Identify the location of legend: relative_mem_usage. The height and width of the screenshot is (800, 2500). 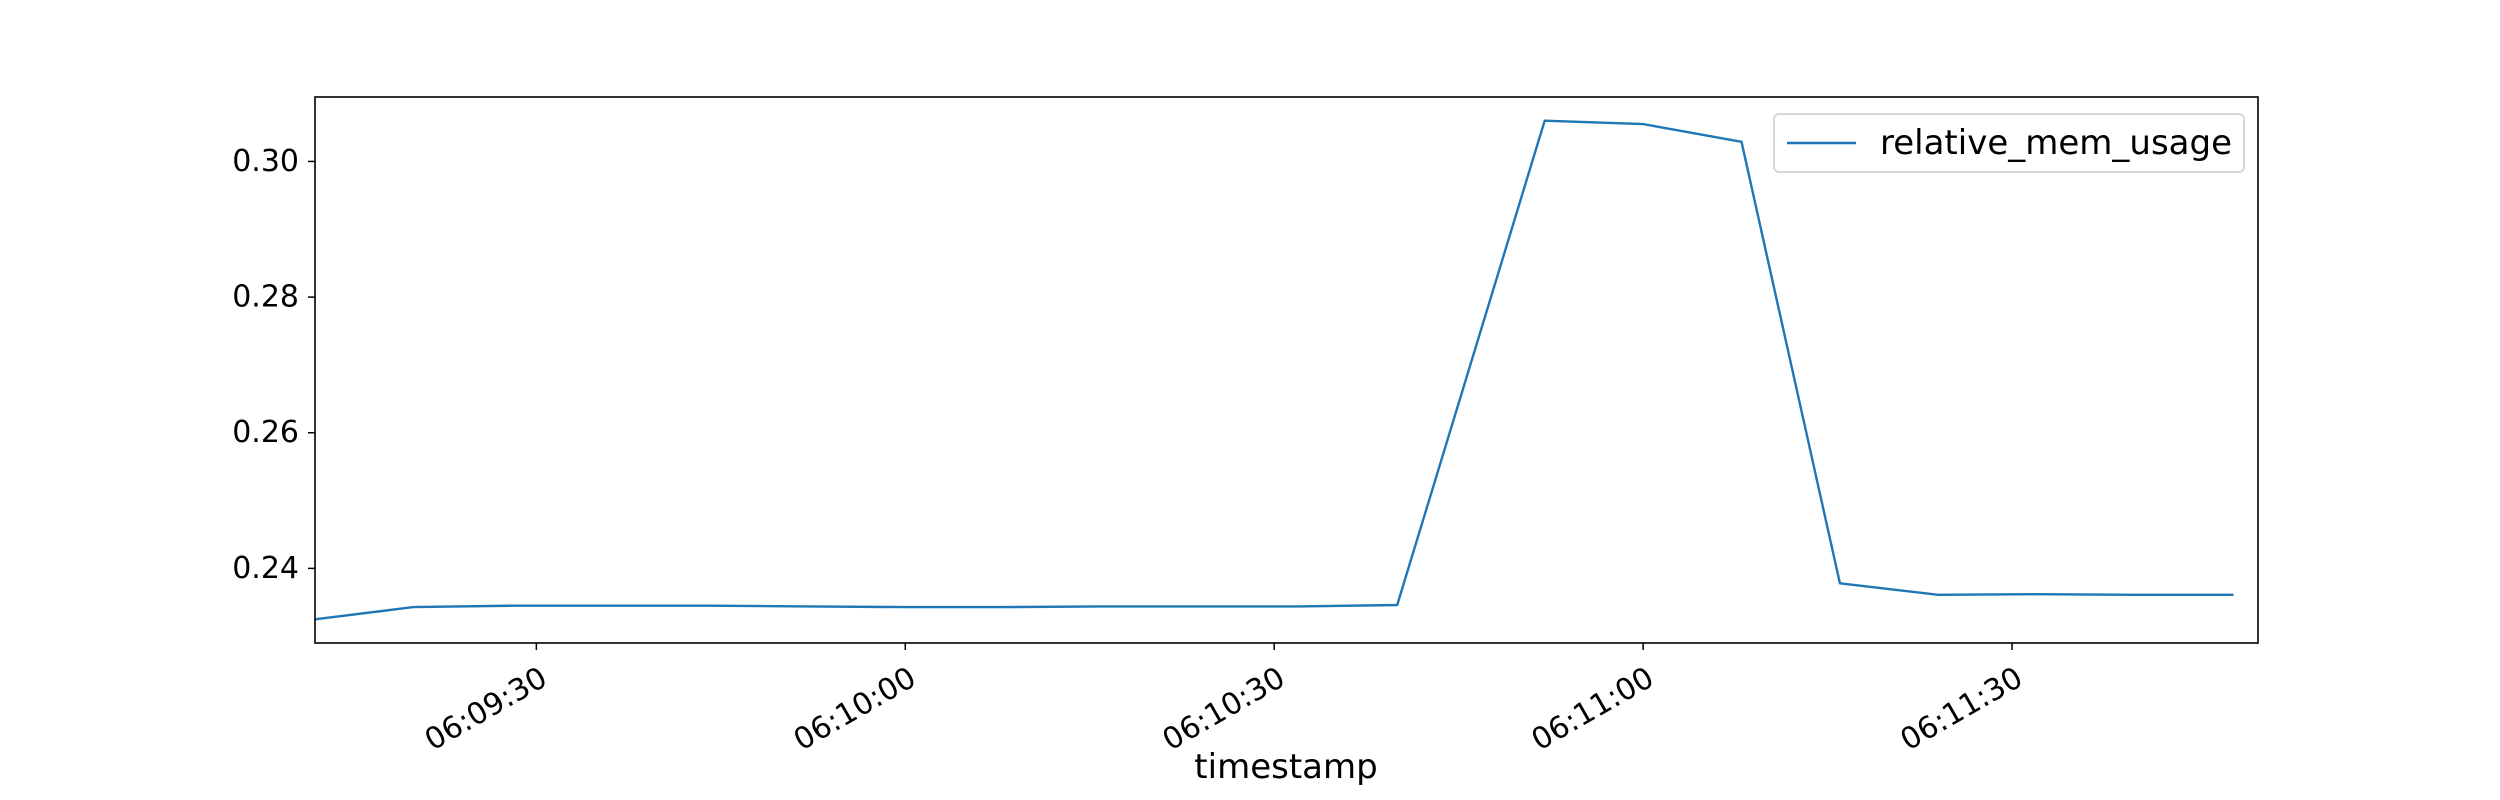
(2009, 143).